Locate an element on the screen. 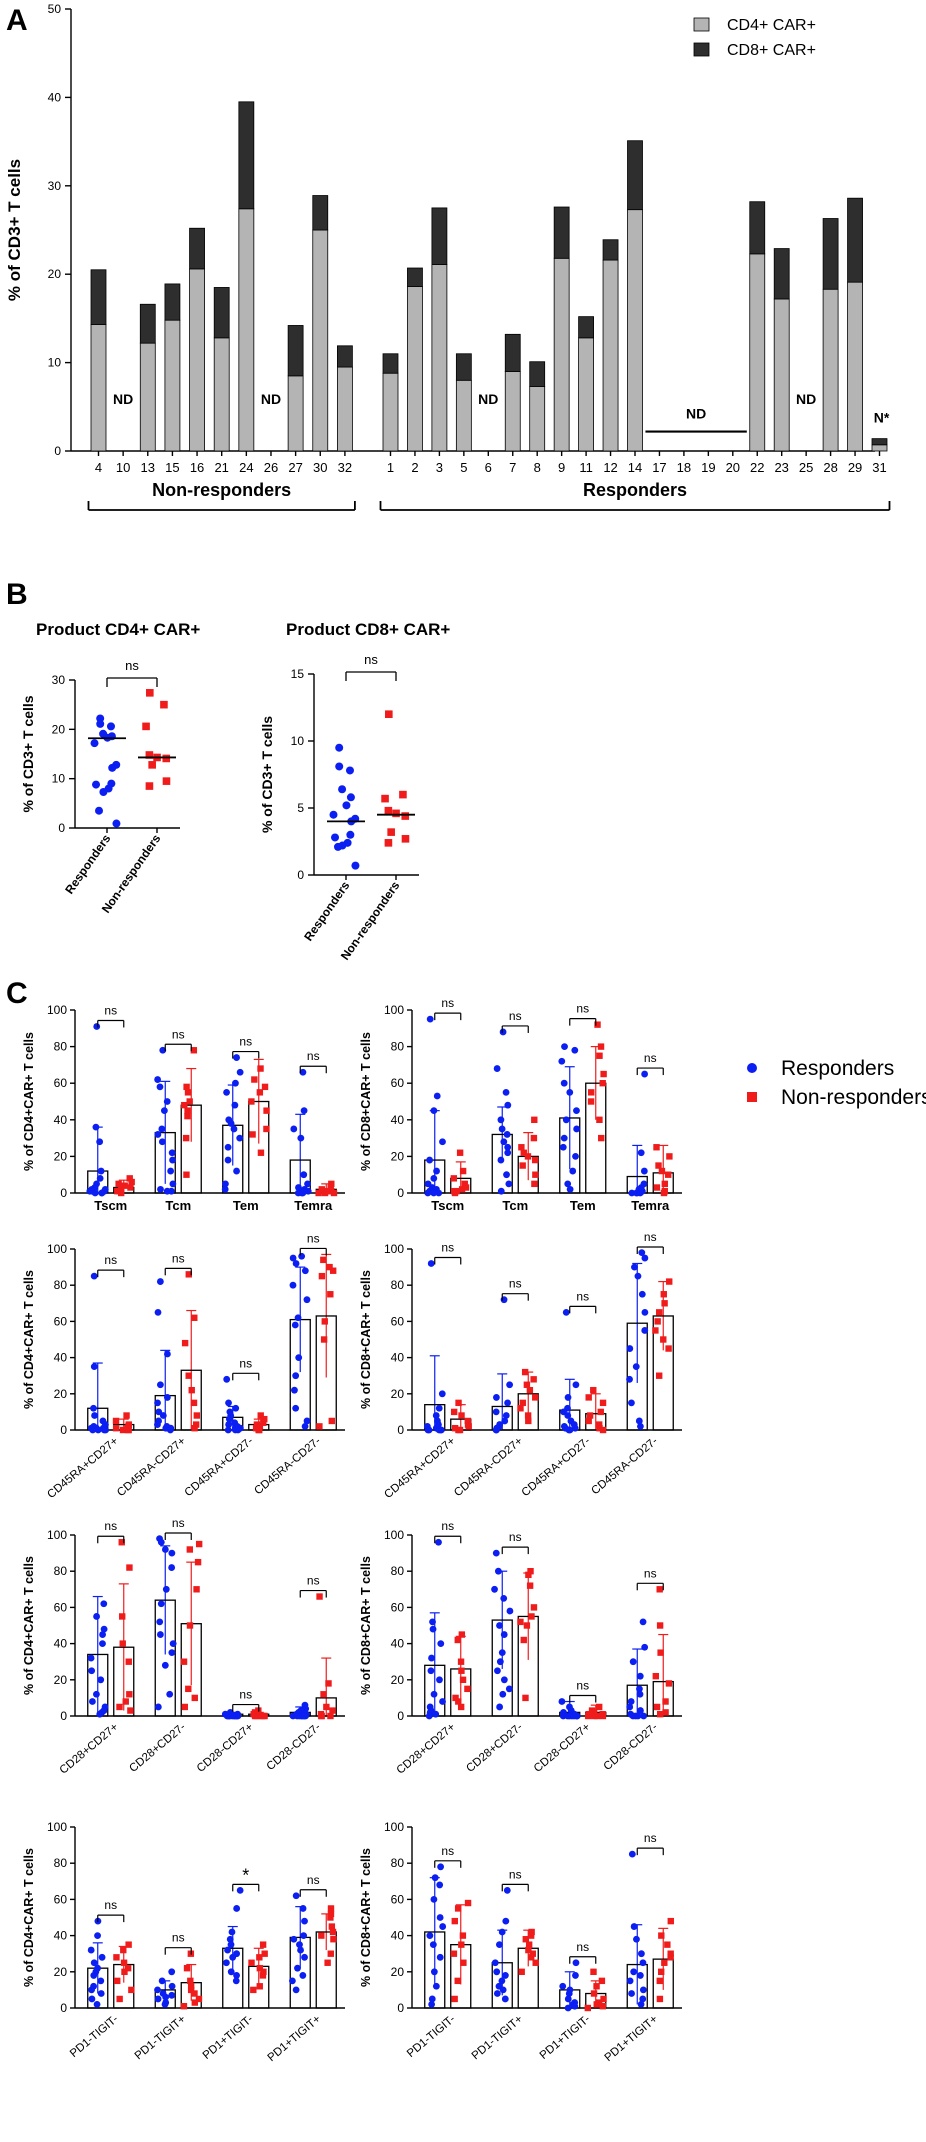 The width and height of the screenshot is (926, 2142). significance-label: ns is located at coordinates (313, 1238).